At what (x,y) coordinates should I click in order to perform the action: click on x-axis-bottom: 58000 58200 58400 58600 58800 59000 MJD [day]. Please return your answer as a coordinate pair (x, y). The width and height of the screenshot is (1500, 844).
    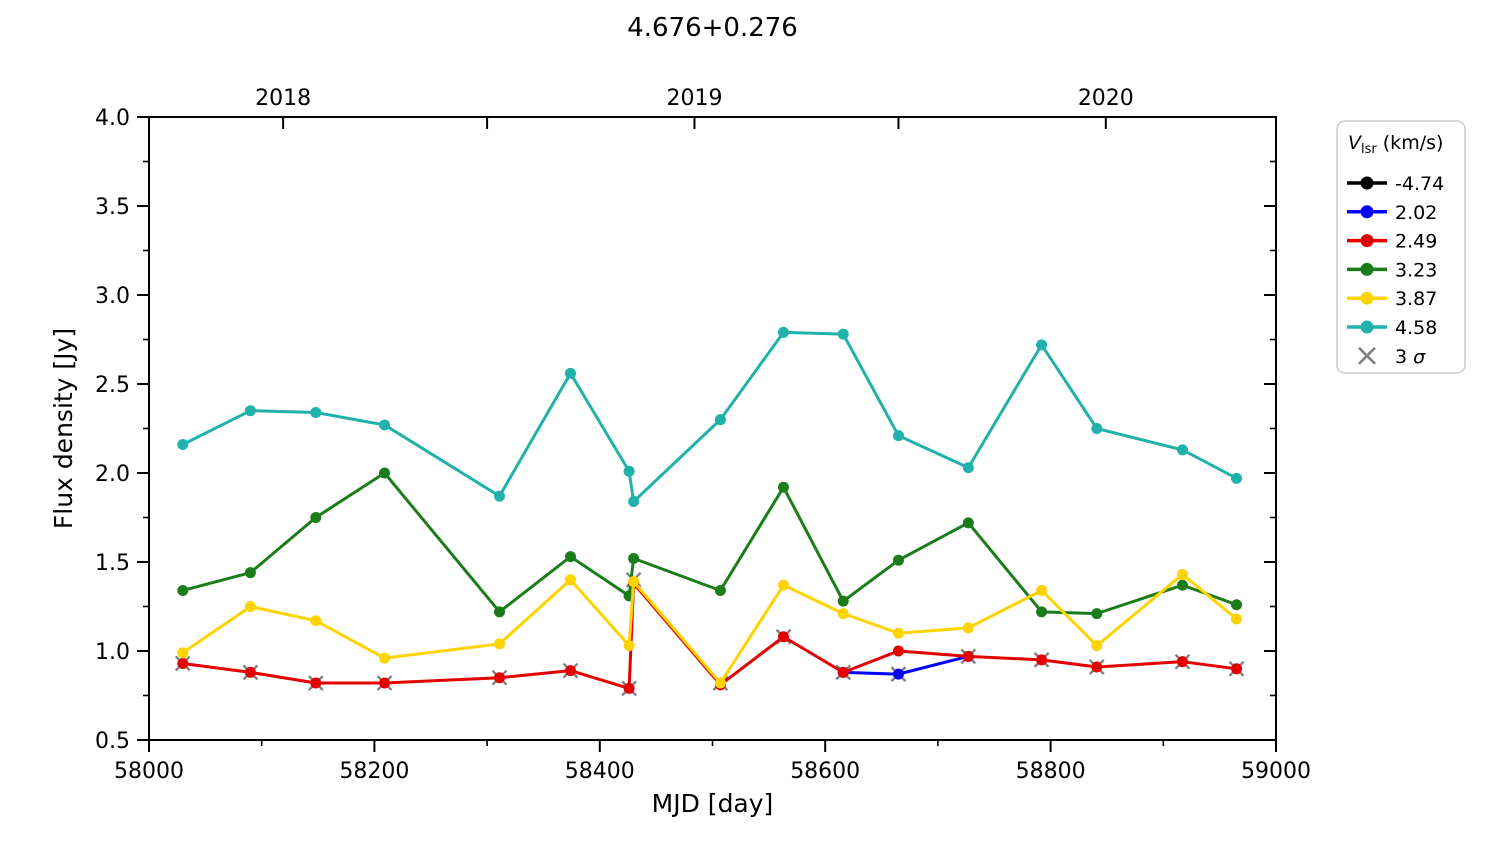
    Looking at the image, I should click on (712, 779).